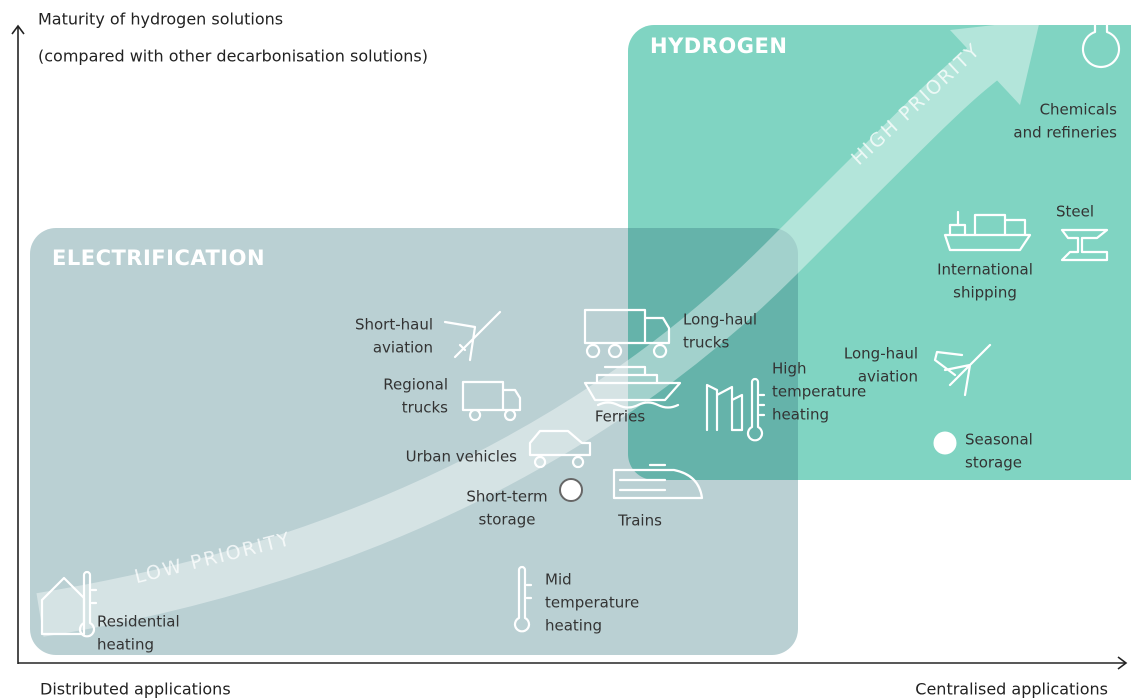  Describe the element at coordinates (1079, 110) in the screenshot. I see `item-label: Chemicals` at that location.